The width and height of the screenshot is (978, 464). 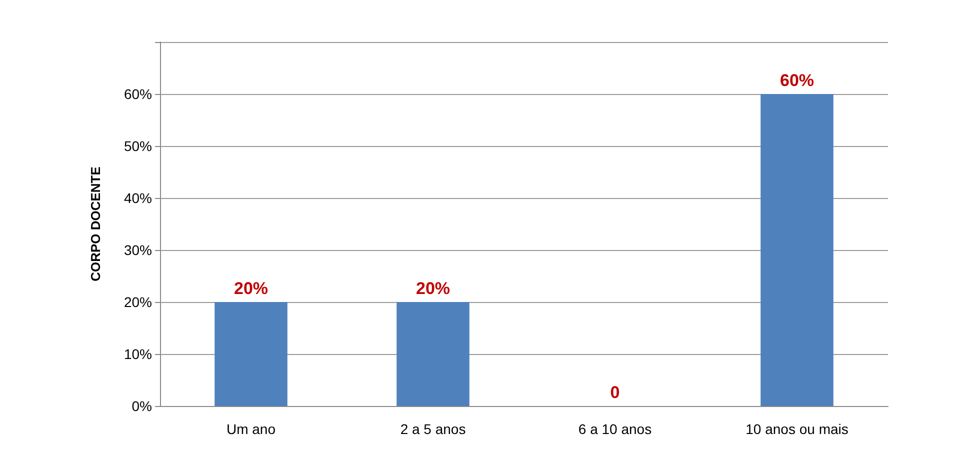 I want to click on y-tick-label: 20%, so click(x=138, y=302).